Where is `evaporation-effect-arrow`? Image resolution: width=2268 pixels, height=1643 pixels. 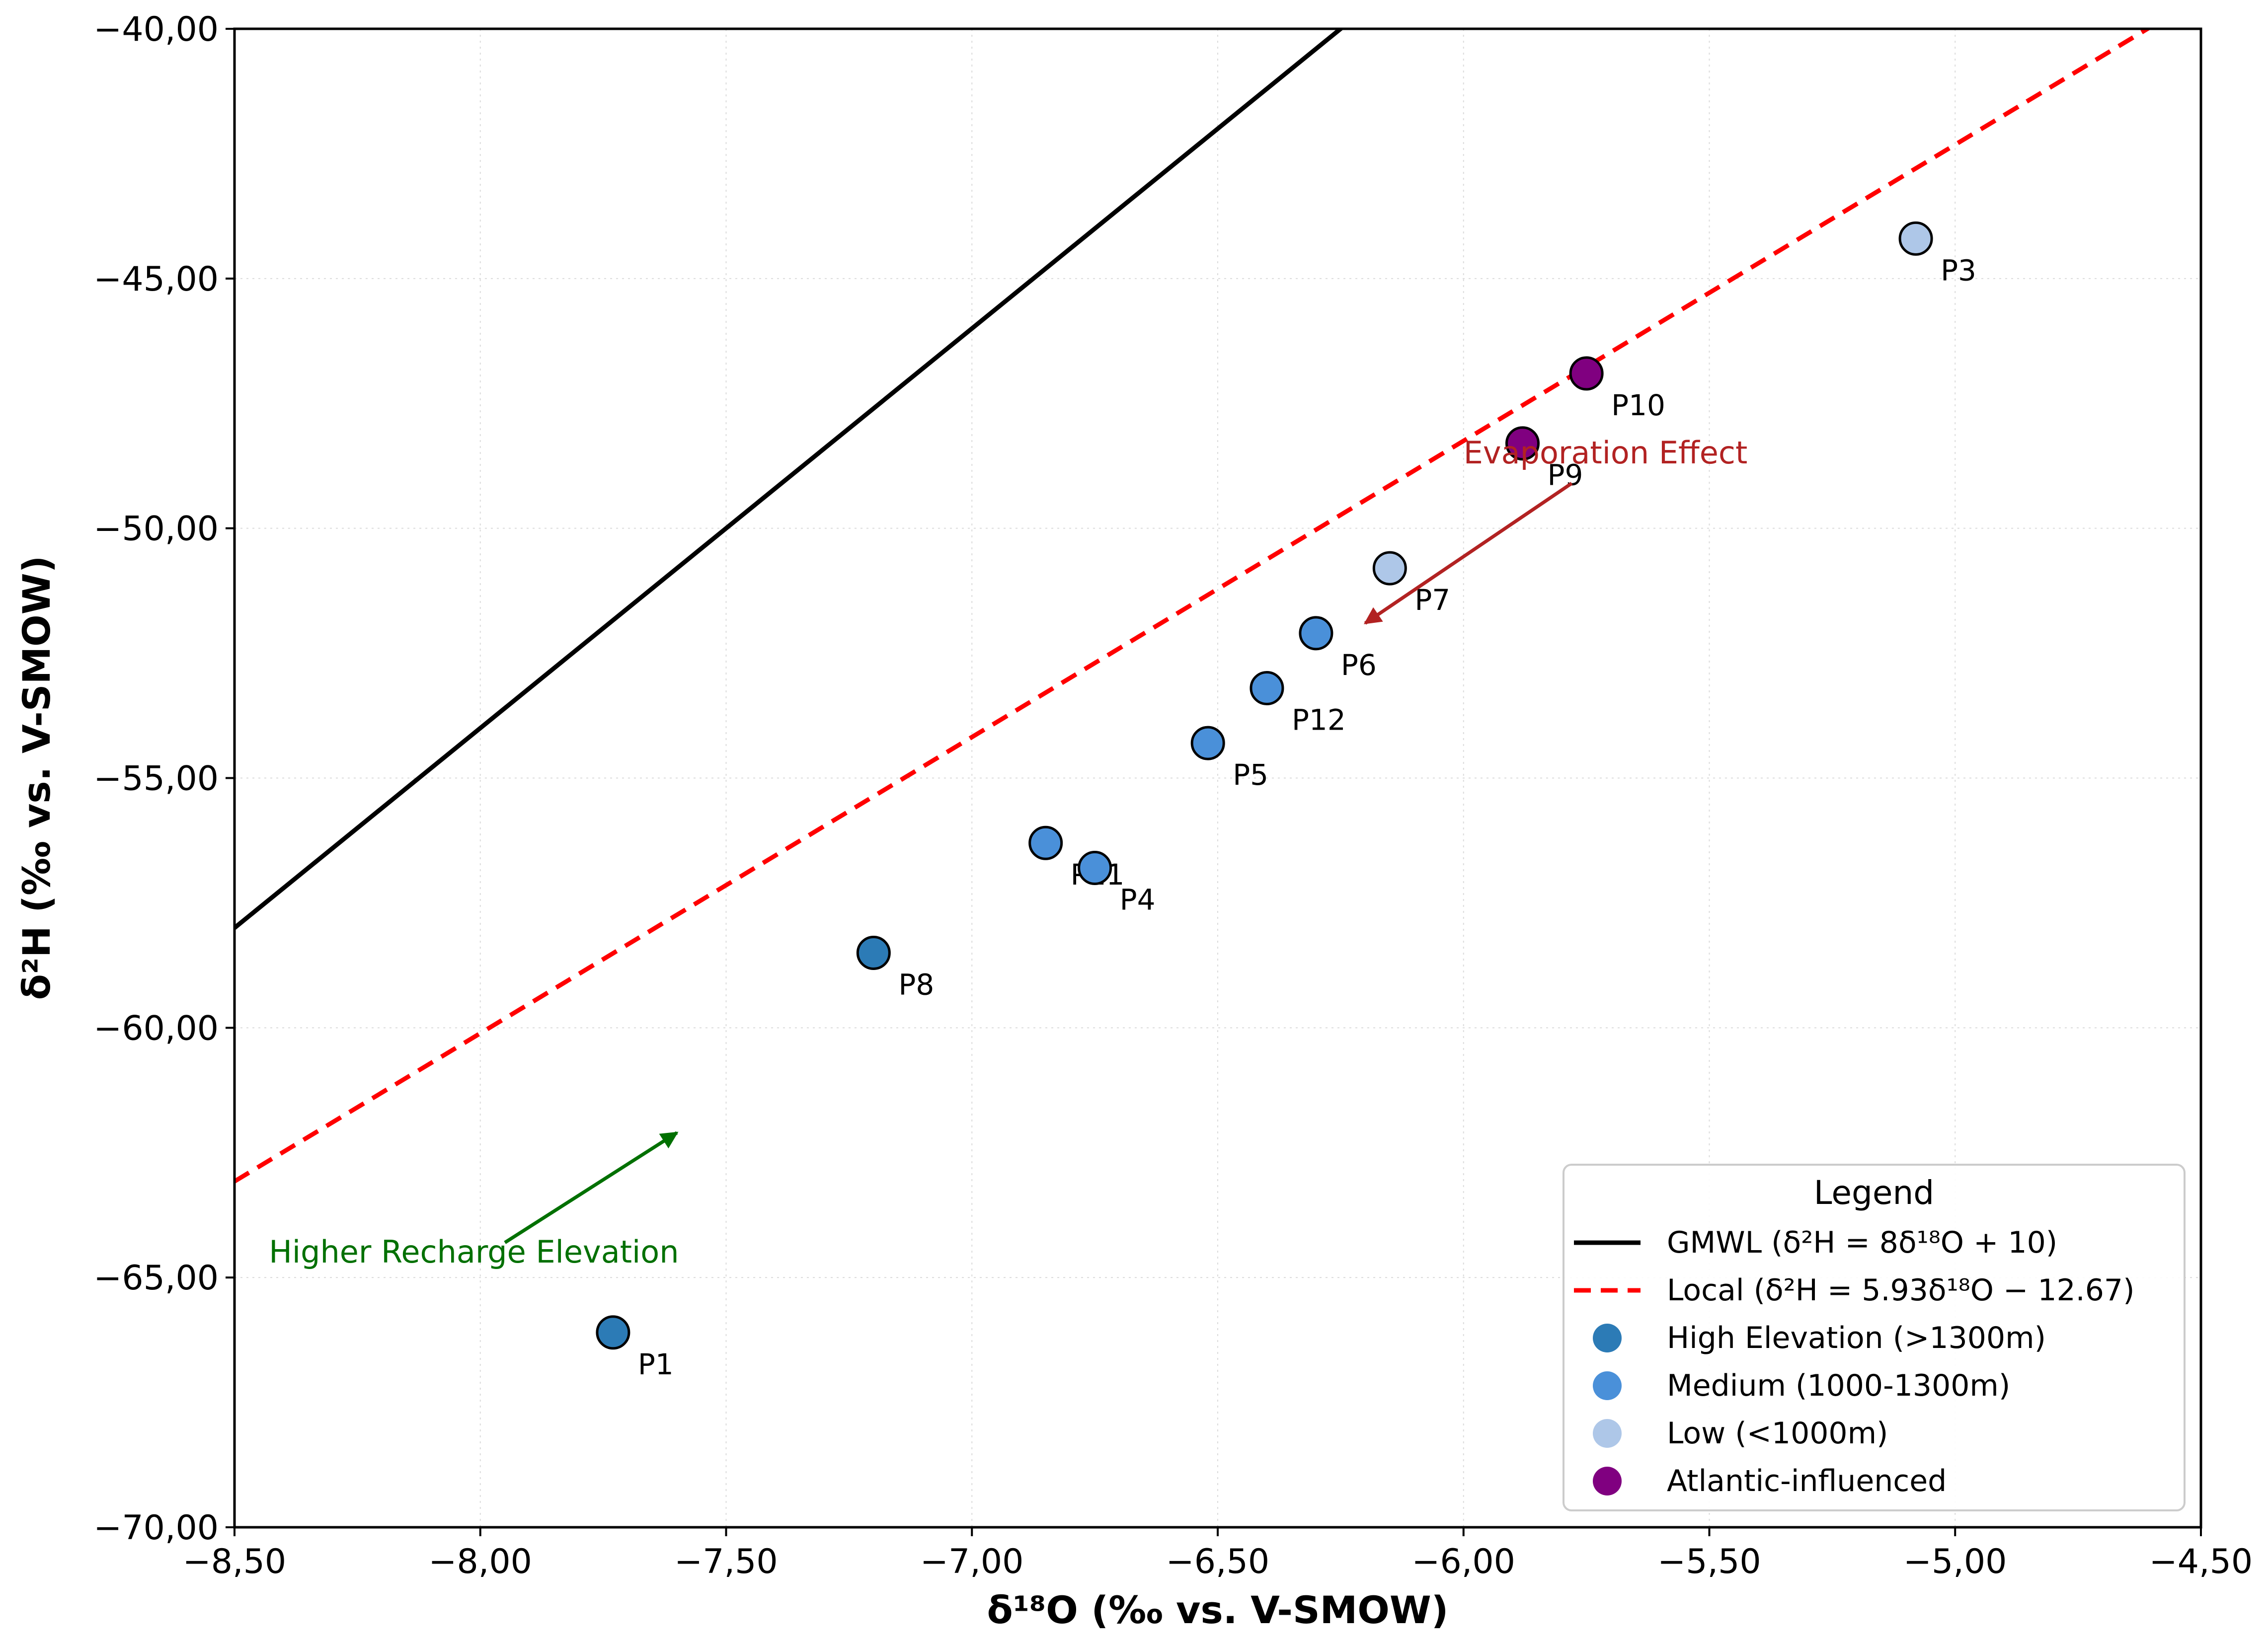 evaporation-effect-arrow is located at coordinates (1468, 553).